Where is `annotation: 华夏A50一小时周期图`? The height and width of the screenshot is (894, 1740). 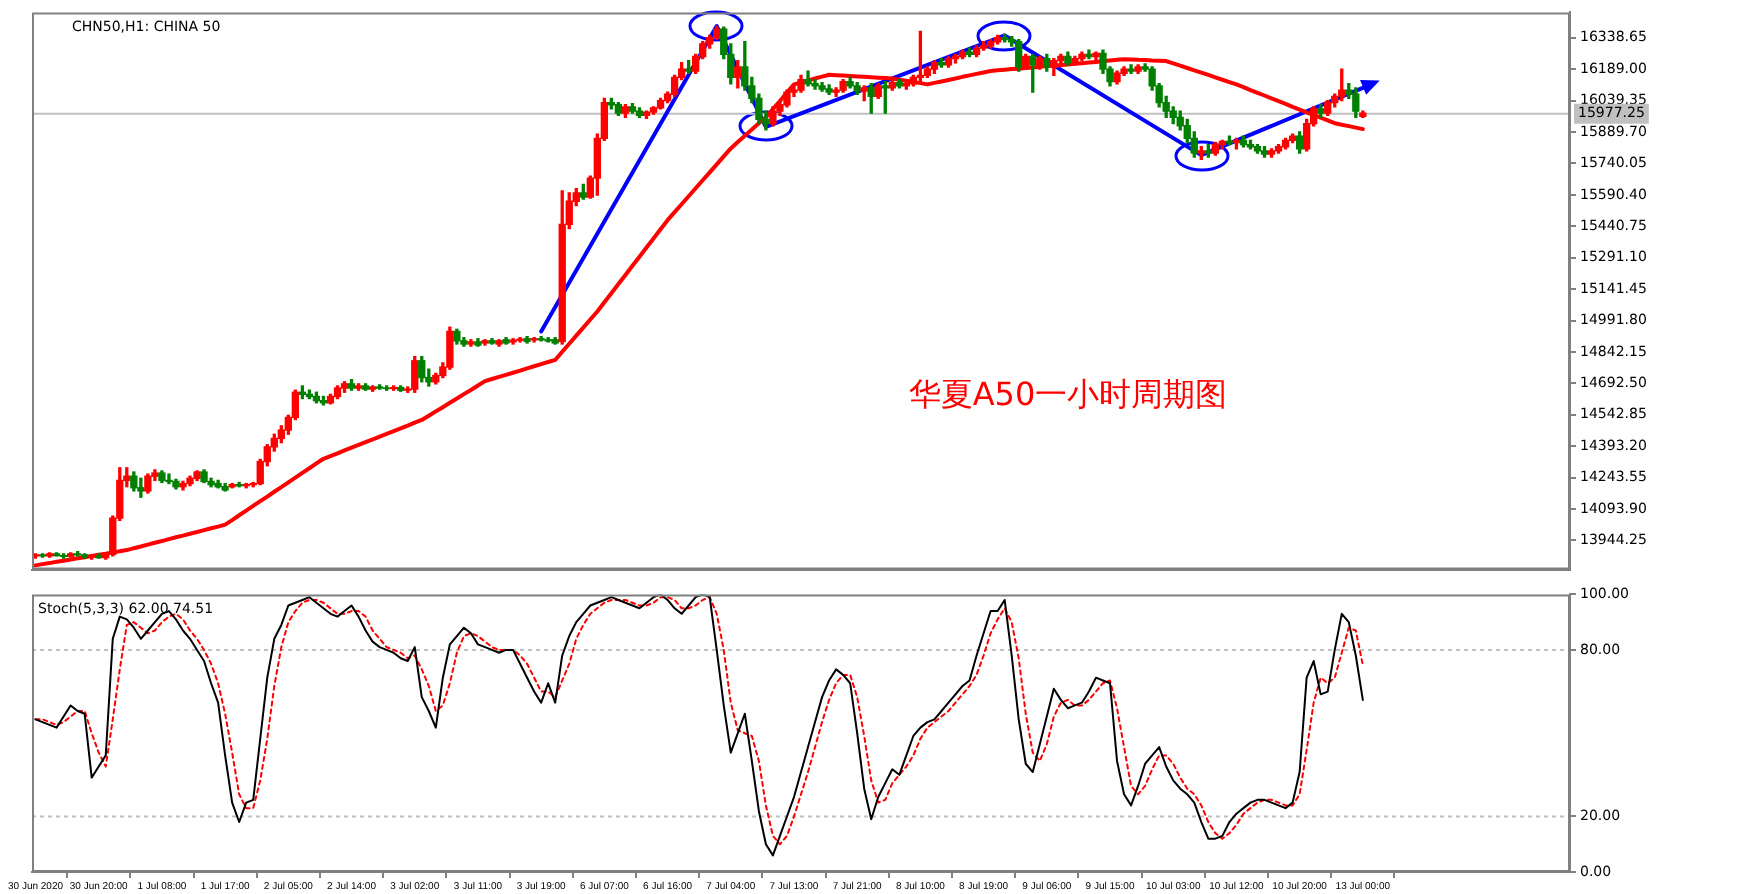 annotation: 华夏A50一小时周期图 is located at coordinates (1068, 394).